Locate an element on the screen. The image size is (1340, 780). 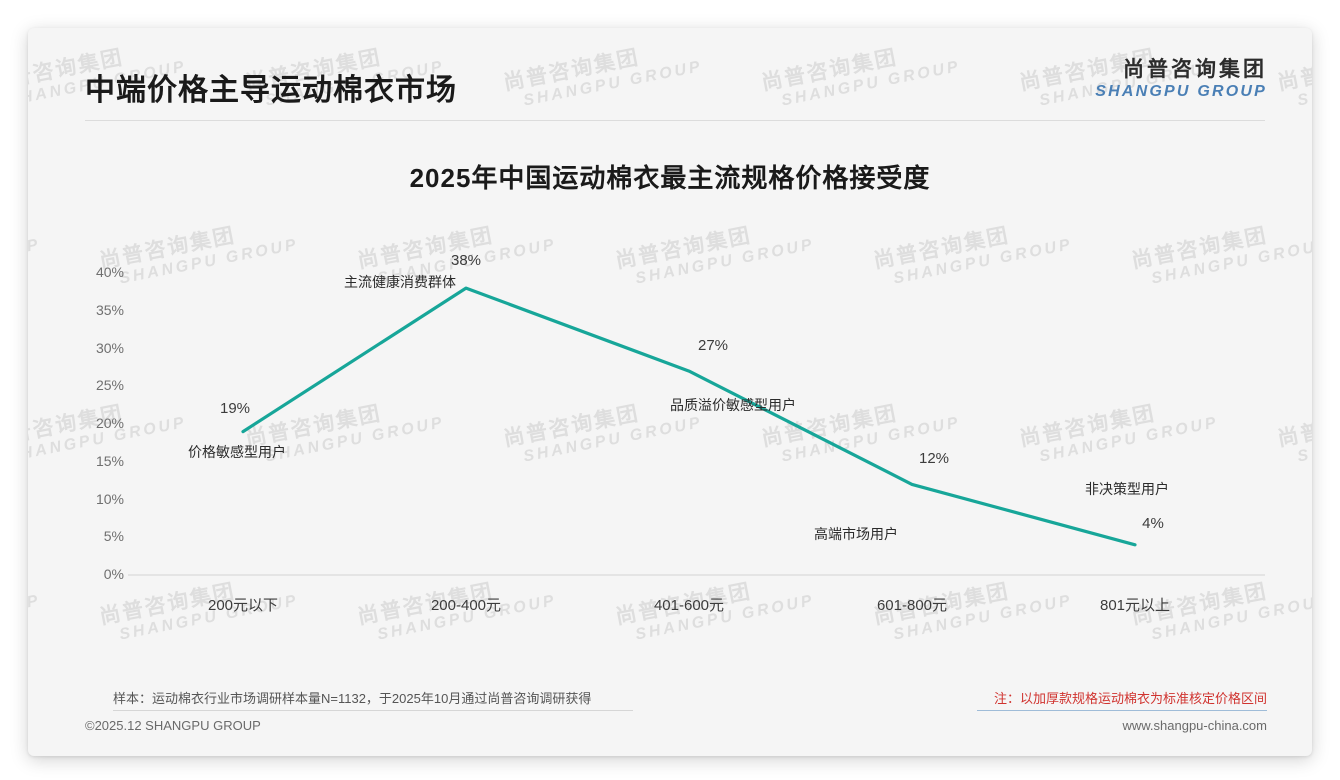
sample-note-divider is located at coordinates (373, 710).